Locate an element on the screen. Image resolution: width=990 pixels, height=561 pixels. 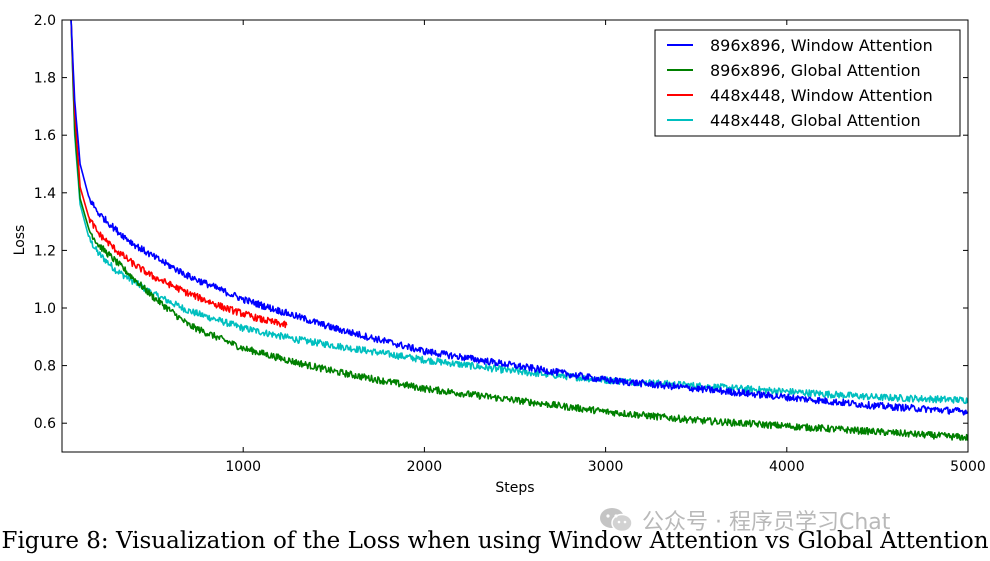
x-axis-label: Steps is located at coordinates (514, 488).